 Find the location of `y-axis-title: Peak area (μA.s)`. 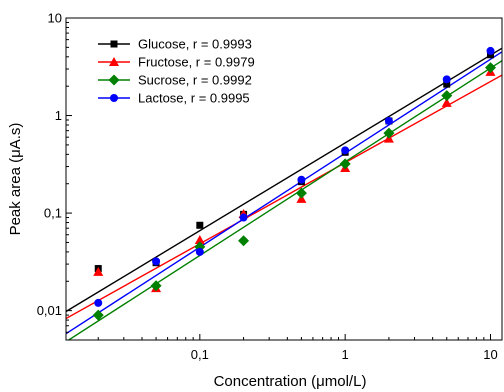

y-axis-title: Peak area (μA.s) is located at coordinates (15, 179).